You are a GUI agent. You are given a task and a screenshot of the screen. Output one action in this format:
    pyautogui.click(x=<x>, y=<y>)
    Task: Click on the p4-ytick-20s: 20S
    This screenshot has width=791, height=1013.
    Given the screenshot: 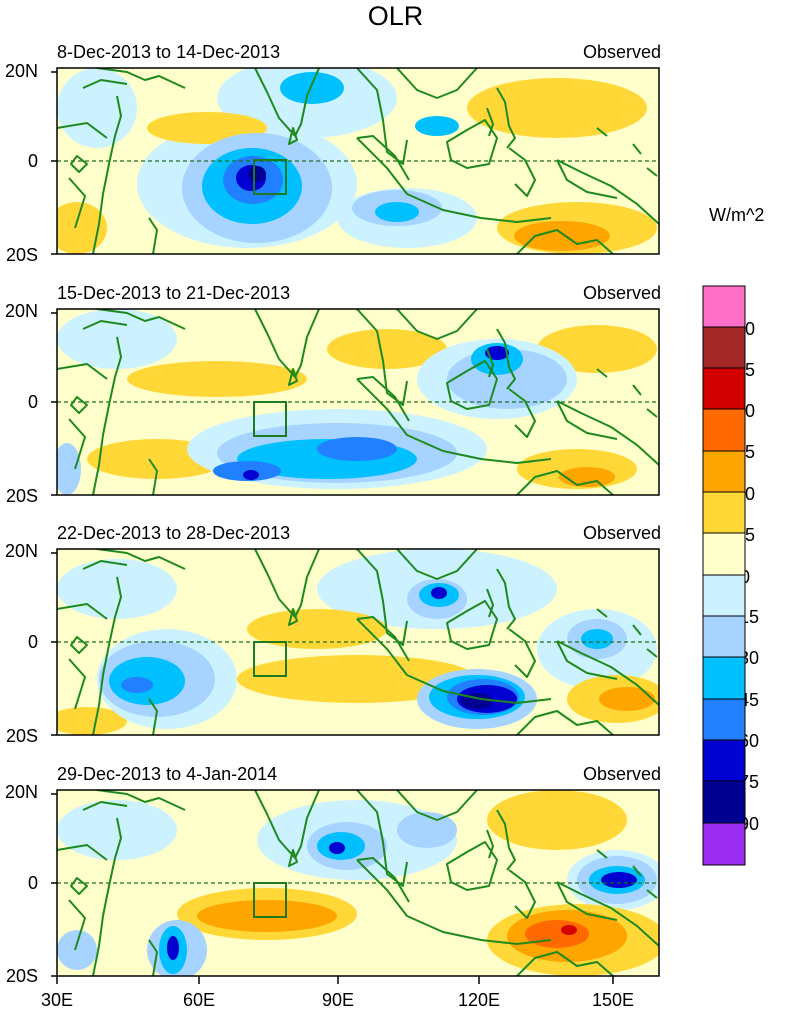 What is the action you would take?
    pyautogui.click(x=21, y=976)
    